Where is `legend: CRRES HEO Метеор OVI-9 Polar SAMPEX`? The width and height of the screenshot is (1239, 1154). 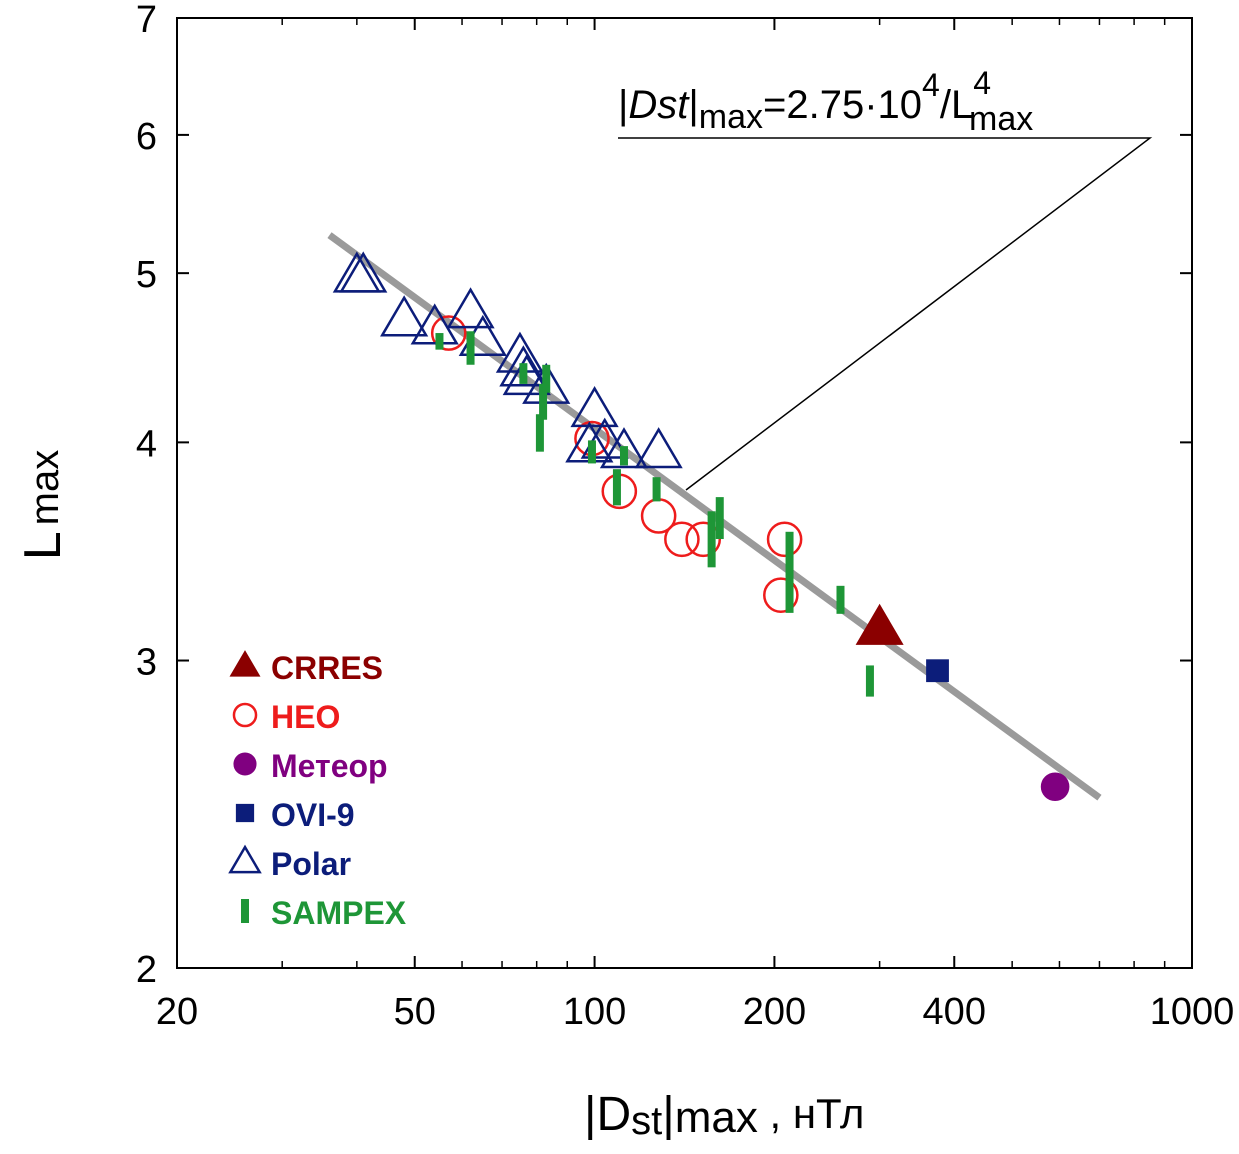 legend: CRRES HEO Метеор OVI-9 Polar SAMPEX is located at coordinates (317, 790).